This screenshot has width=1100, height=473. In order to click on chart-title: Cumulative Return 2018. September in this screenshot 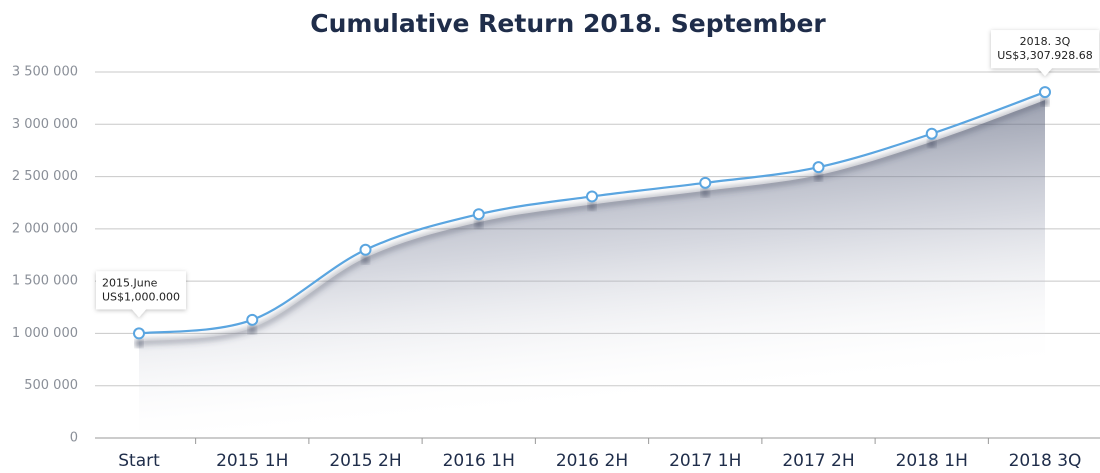, I will do `click(568, 23)`.